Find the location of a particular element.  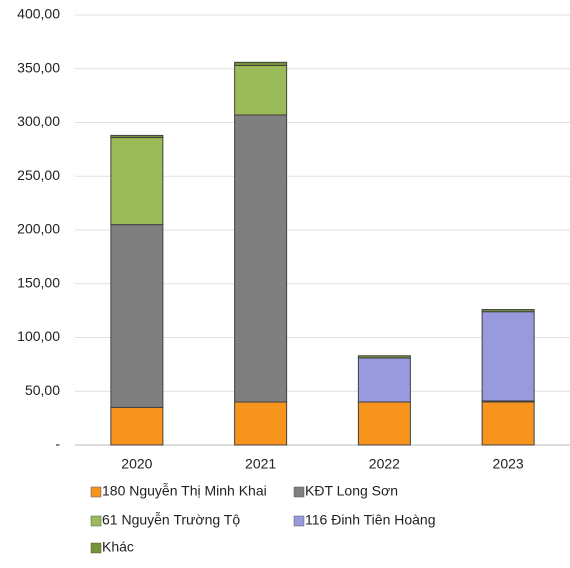

x-tick-label: 2023 is located at coordinates (508, 464).